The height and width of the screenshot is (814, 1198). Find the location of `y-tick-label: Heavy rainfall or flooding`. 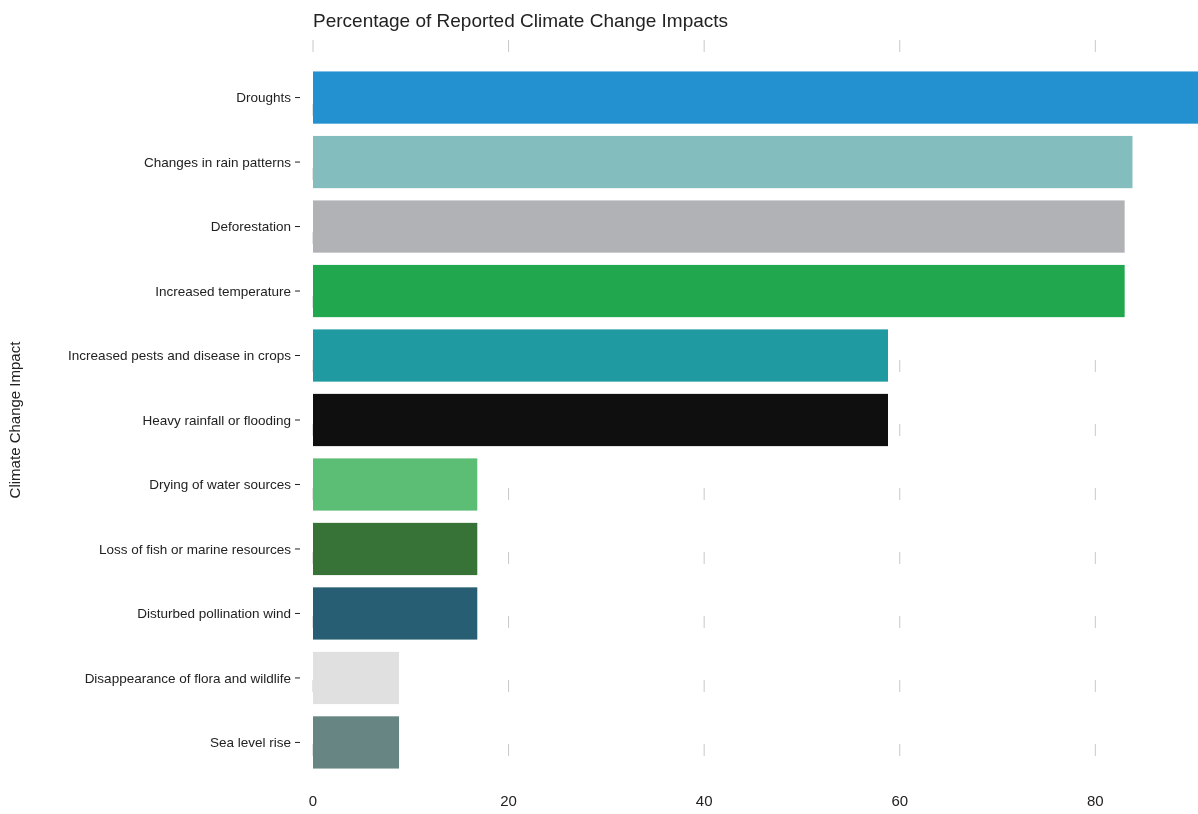

y-tick-label: Heavy rainfall or flooding is located at coordinates (216, 420).